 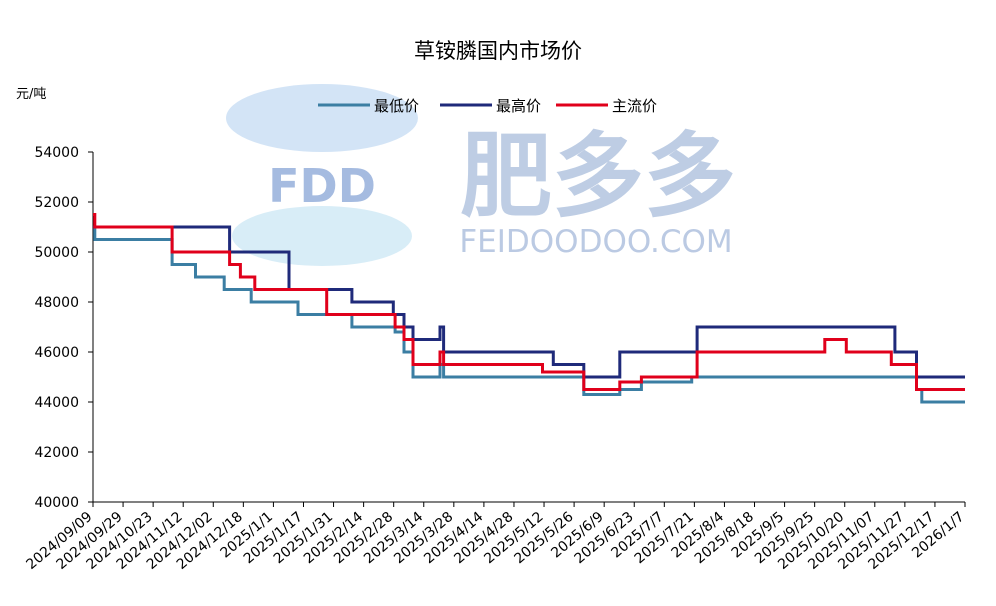 What do you see at coordinates (56, 303) in the screenshot?
I see `y-tick-label: 48000` at bounding box center [56, 303].